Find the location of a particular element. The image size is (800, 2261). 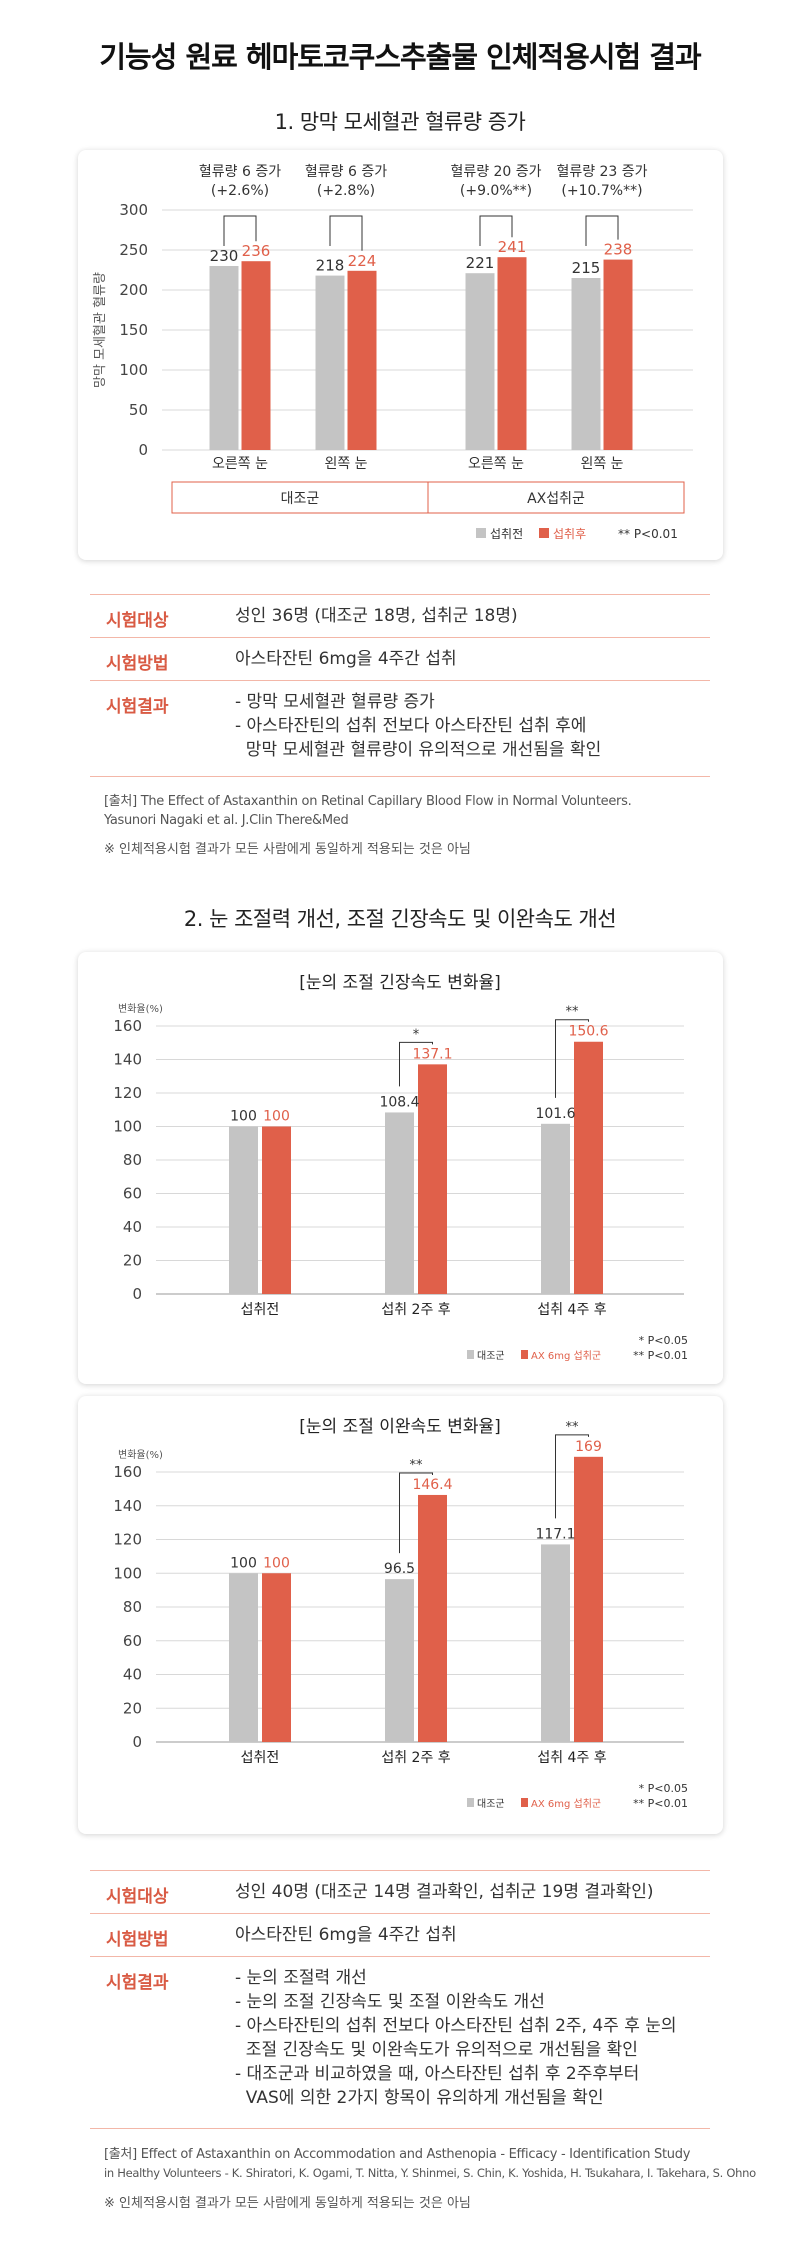

data-label-after: 238 is located at coordinates (618, 250).